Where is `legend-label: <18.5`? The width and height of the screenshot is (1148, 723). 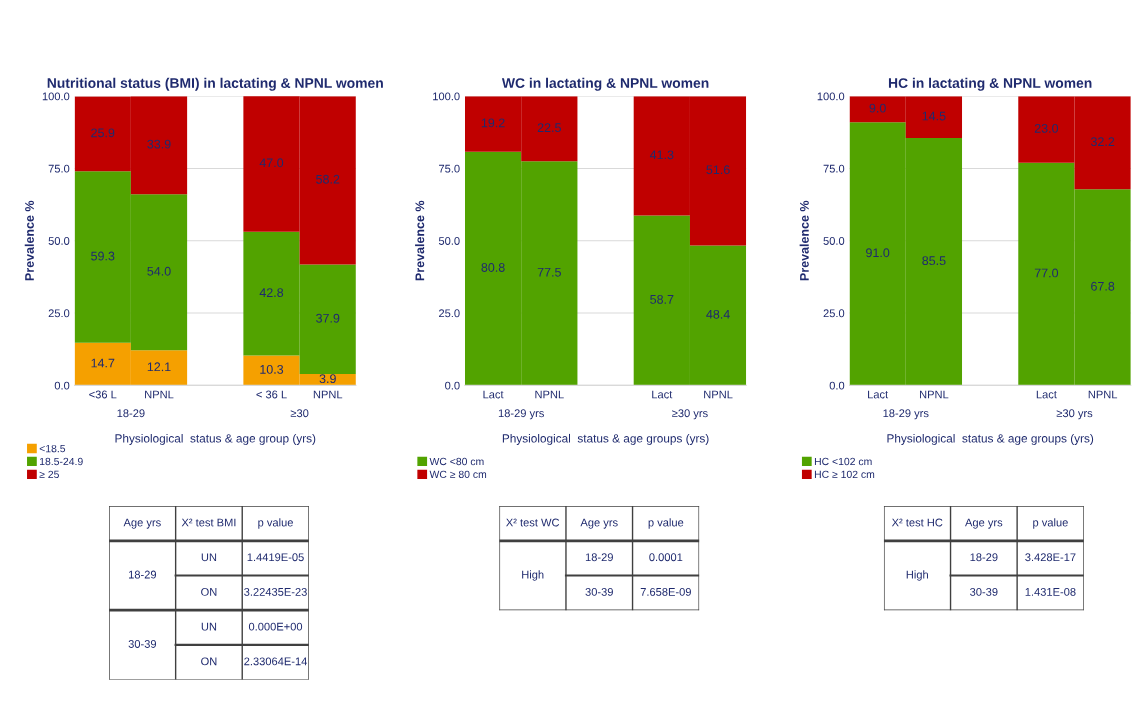 legend-label: <18.5 is located at coordinates (52, 448).